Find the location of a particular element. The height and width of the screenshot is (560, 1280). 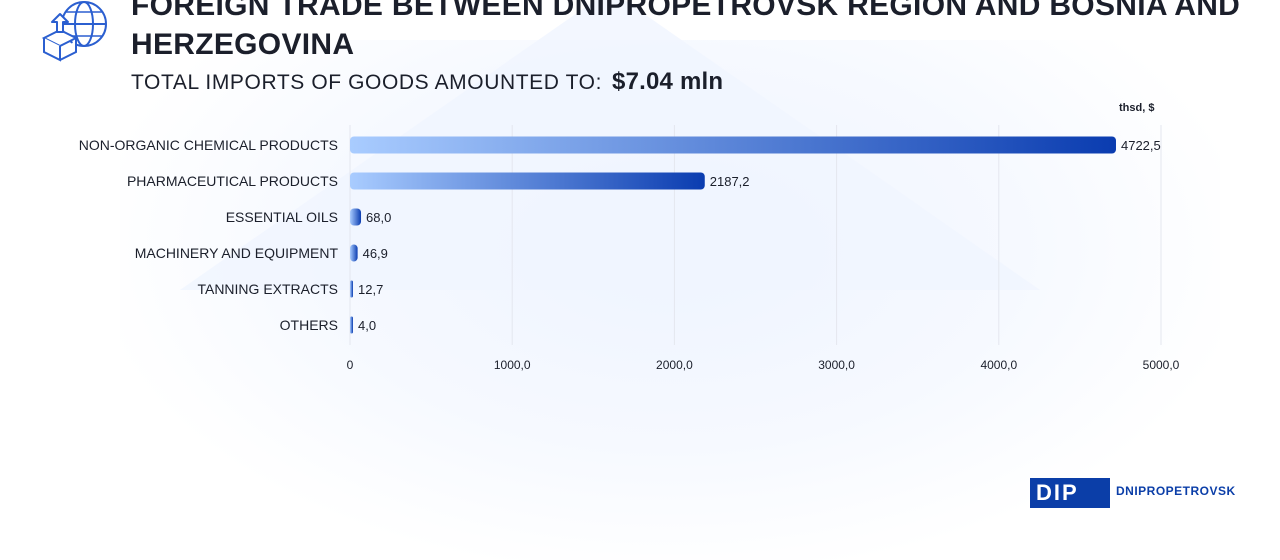

total-imports-value: $7.04 mln is located at coordinates (668, 81).